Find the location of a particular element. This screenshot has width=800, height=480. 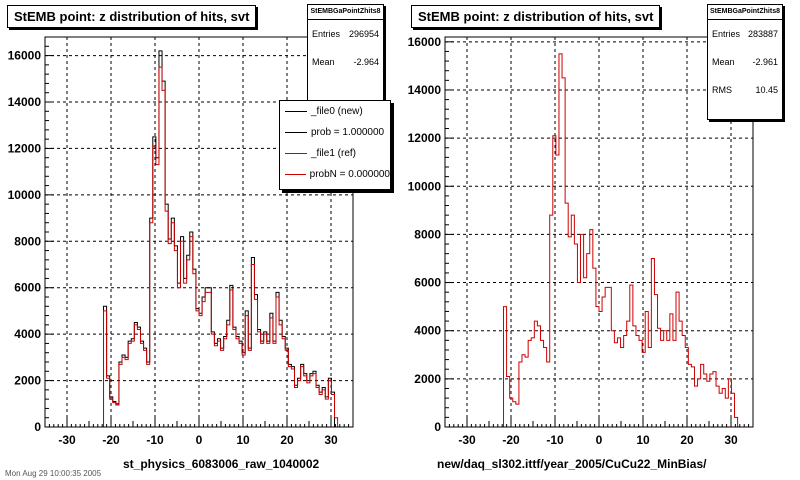

legend-entry-probN: probN = 0.000000 is located at coordinates (335, 174).